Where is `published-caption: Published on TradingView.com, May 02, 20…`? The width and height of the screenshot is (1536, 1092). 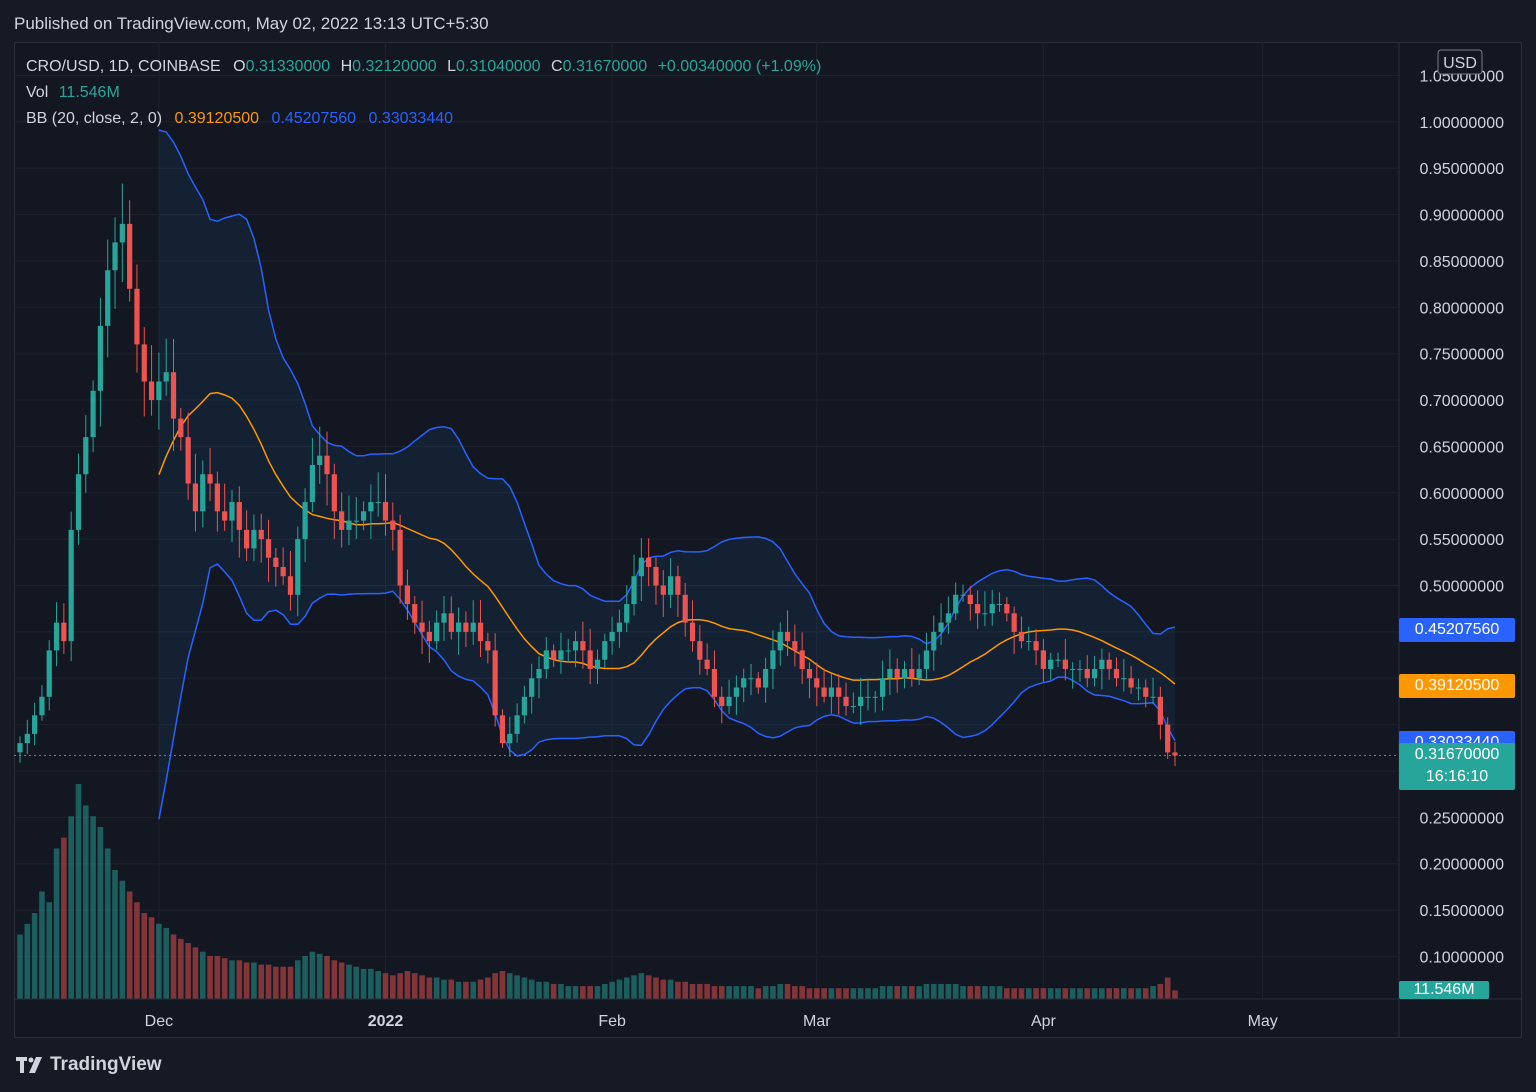
published-caption: Published on TradingView.com, May 02, 20… is located at coordinates (251, 23).